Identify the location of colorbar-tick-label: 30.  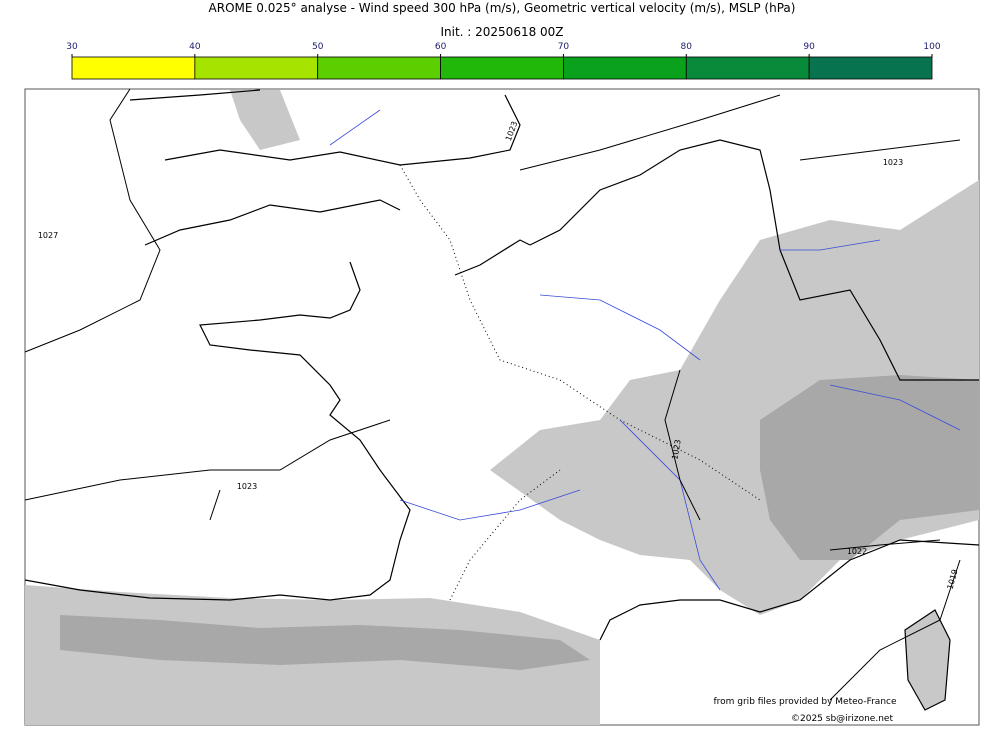
(72, 47).